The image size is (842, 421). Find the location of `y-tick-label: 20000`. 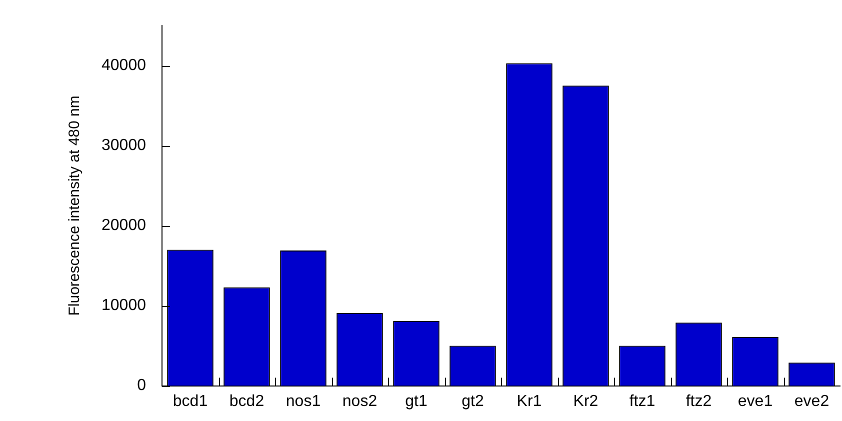

y-tick-label: 20000 is located at coordinates (124, 225).